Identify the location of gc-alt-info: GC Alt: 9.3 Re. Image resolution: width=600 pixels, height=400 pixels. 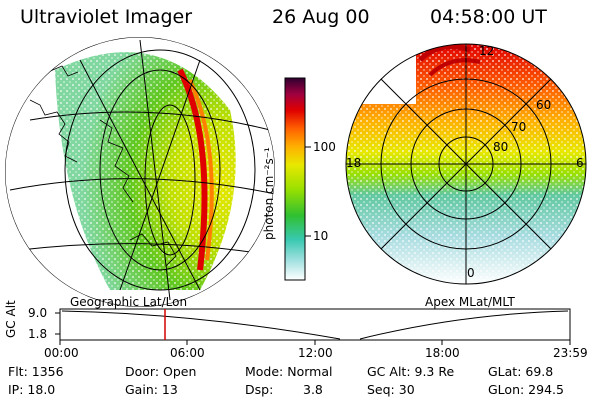
(411, 371).